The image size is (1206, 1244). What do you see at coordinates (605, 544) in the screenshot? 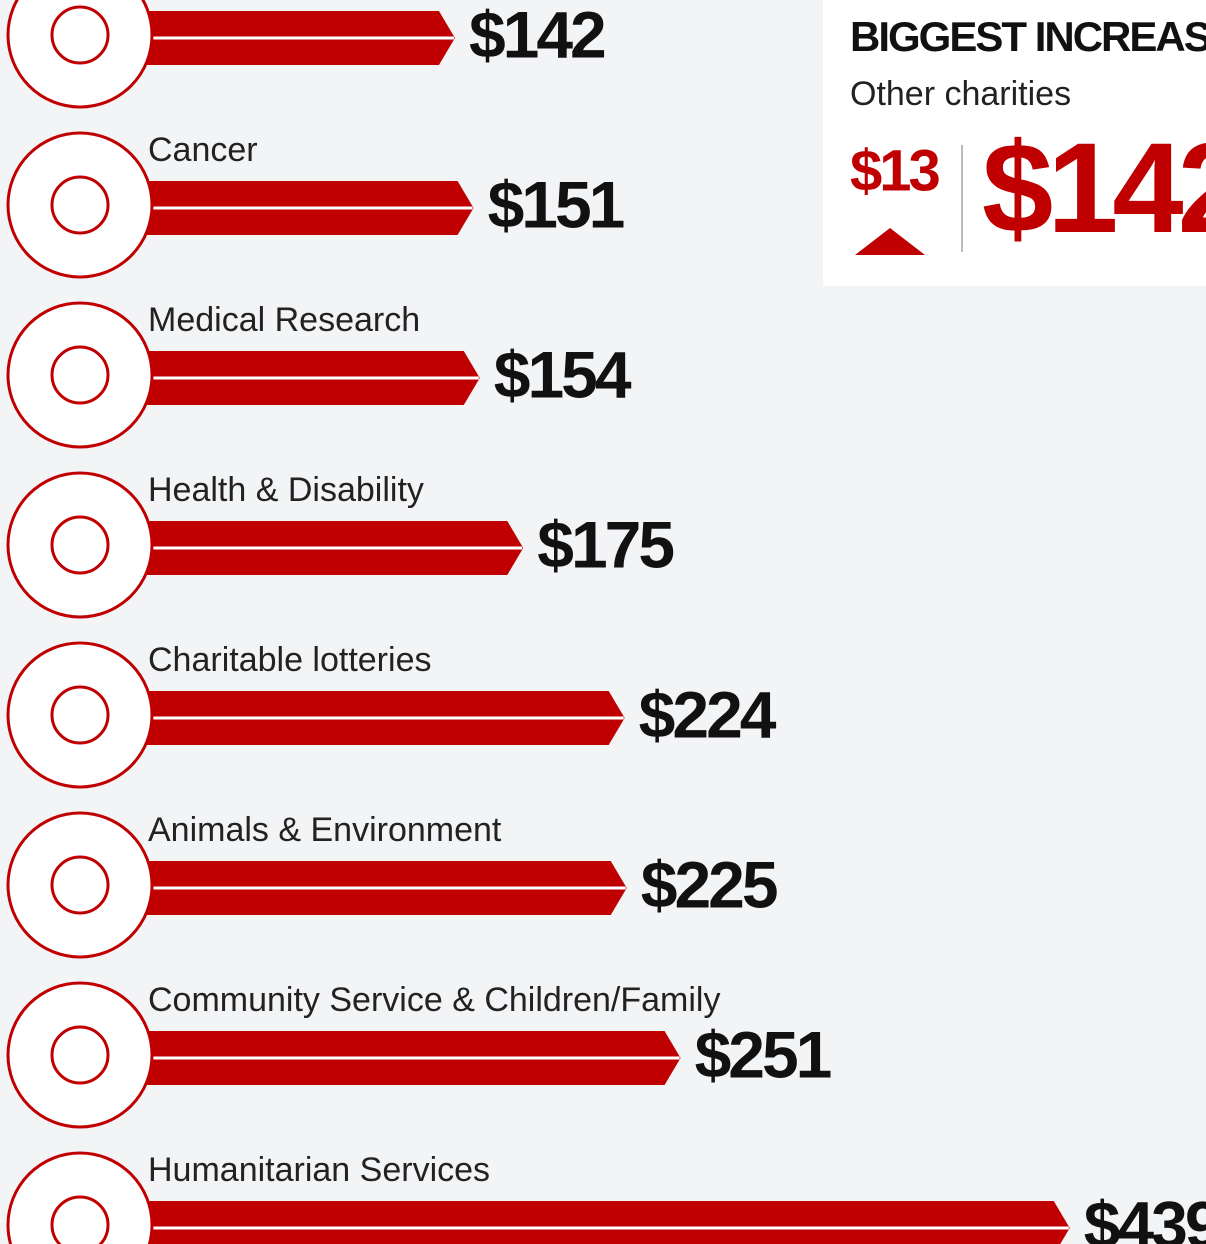
I see `value-label: $175` at bounding box center [605, 544].